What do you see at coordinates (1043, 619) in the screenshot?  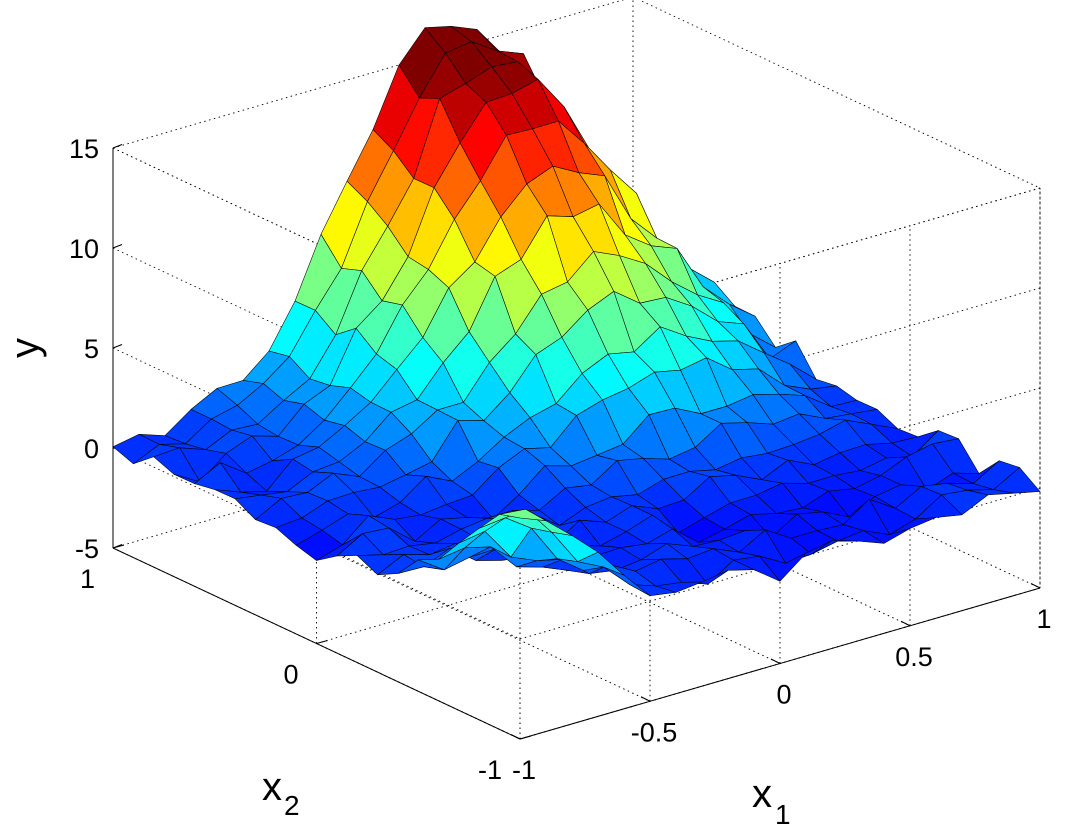 I see `x1-tick-label: 1` at bounding box center [1043, 619].